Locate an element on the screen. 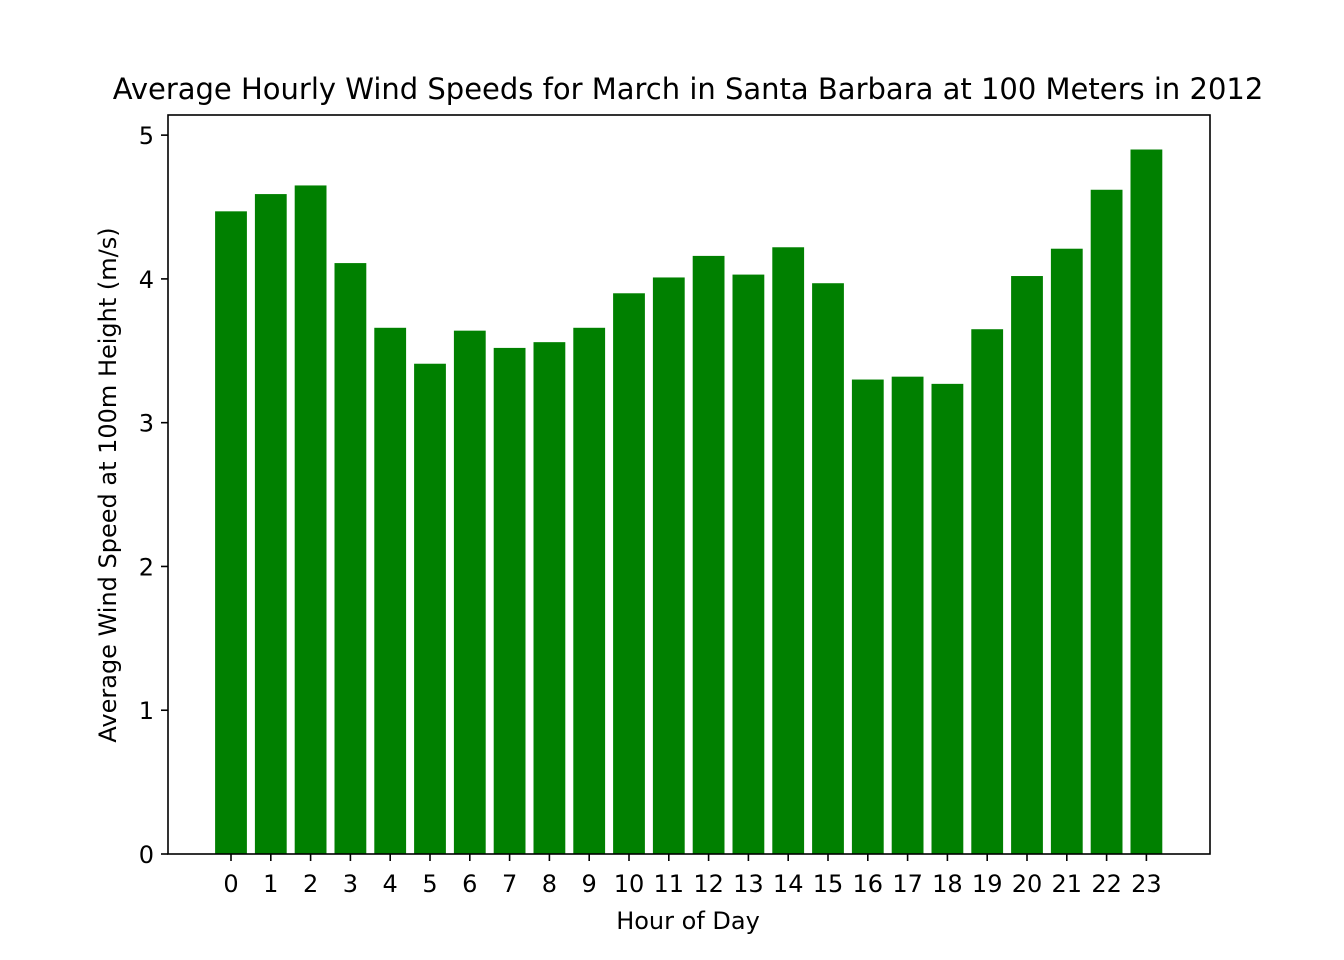 This screenshot has height=960, width=1344. x-tick-label: 14 is located at coordinates (788, 884).